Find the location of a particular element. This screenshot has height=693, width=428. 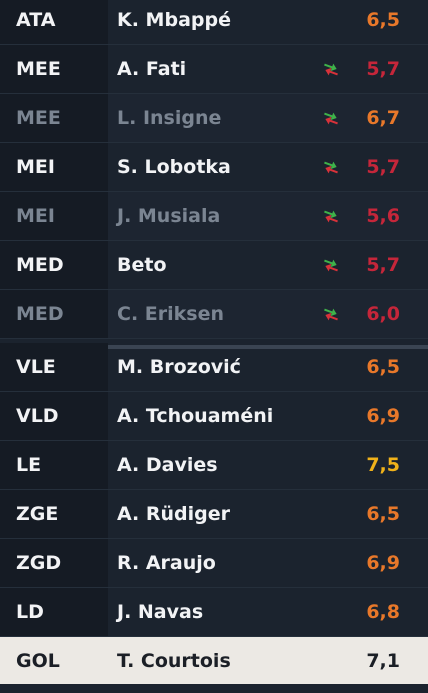

player-name: A. Tchouaméni is located at coordinates (195, 416).